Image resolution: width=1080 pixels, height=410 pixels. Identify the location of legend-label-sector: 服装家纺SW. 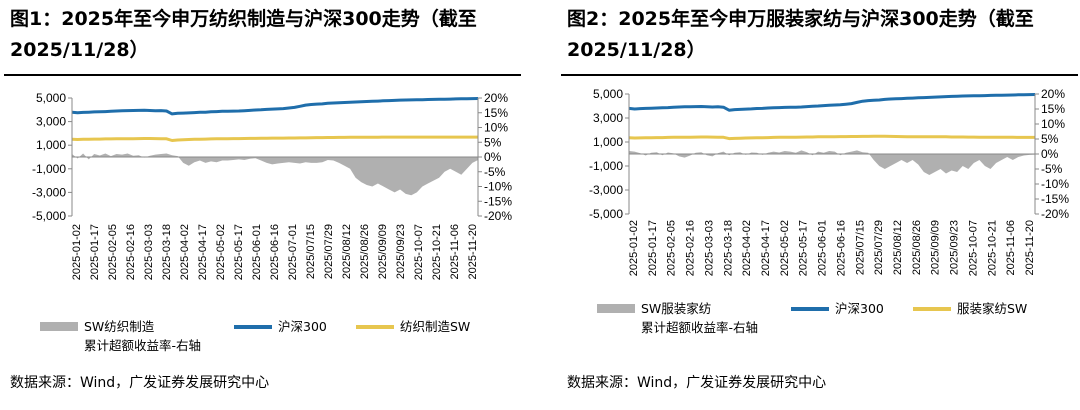
(992, 308).